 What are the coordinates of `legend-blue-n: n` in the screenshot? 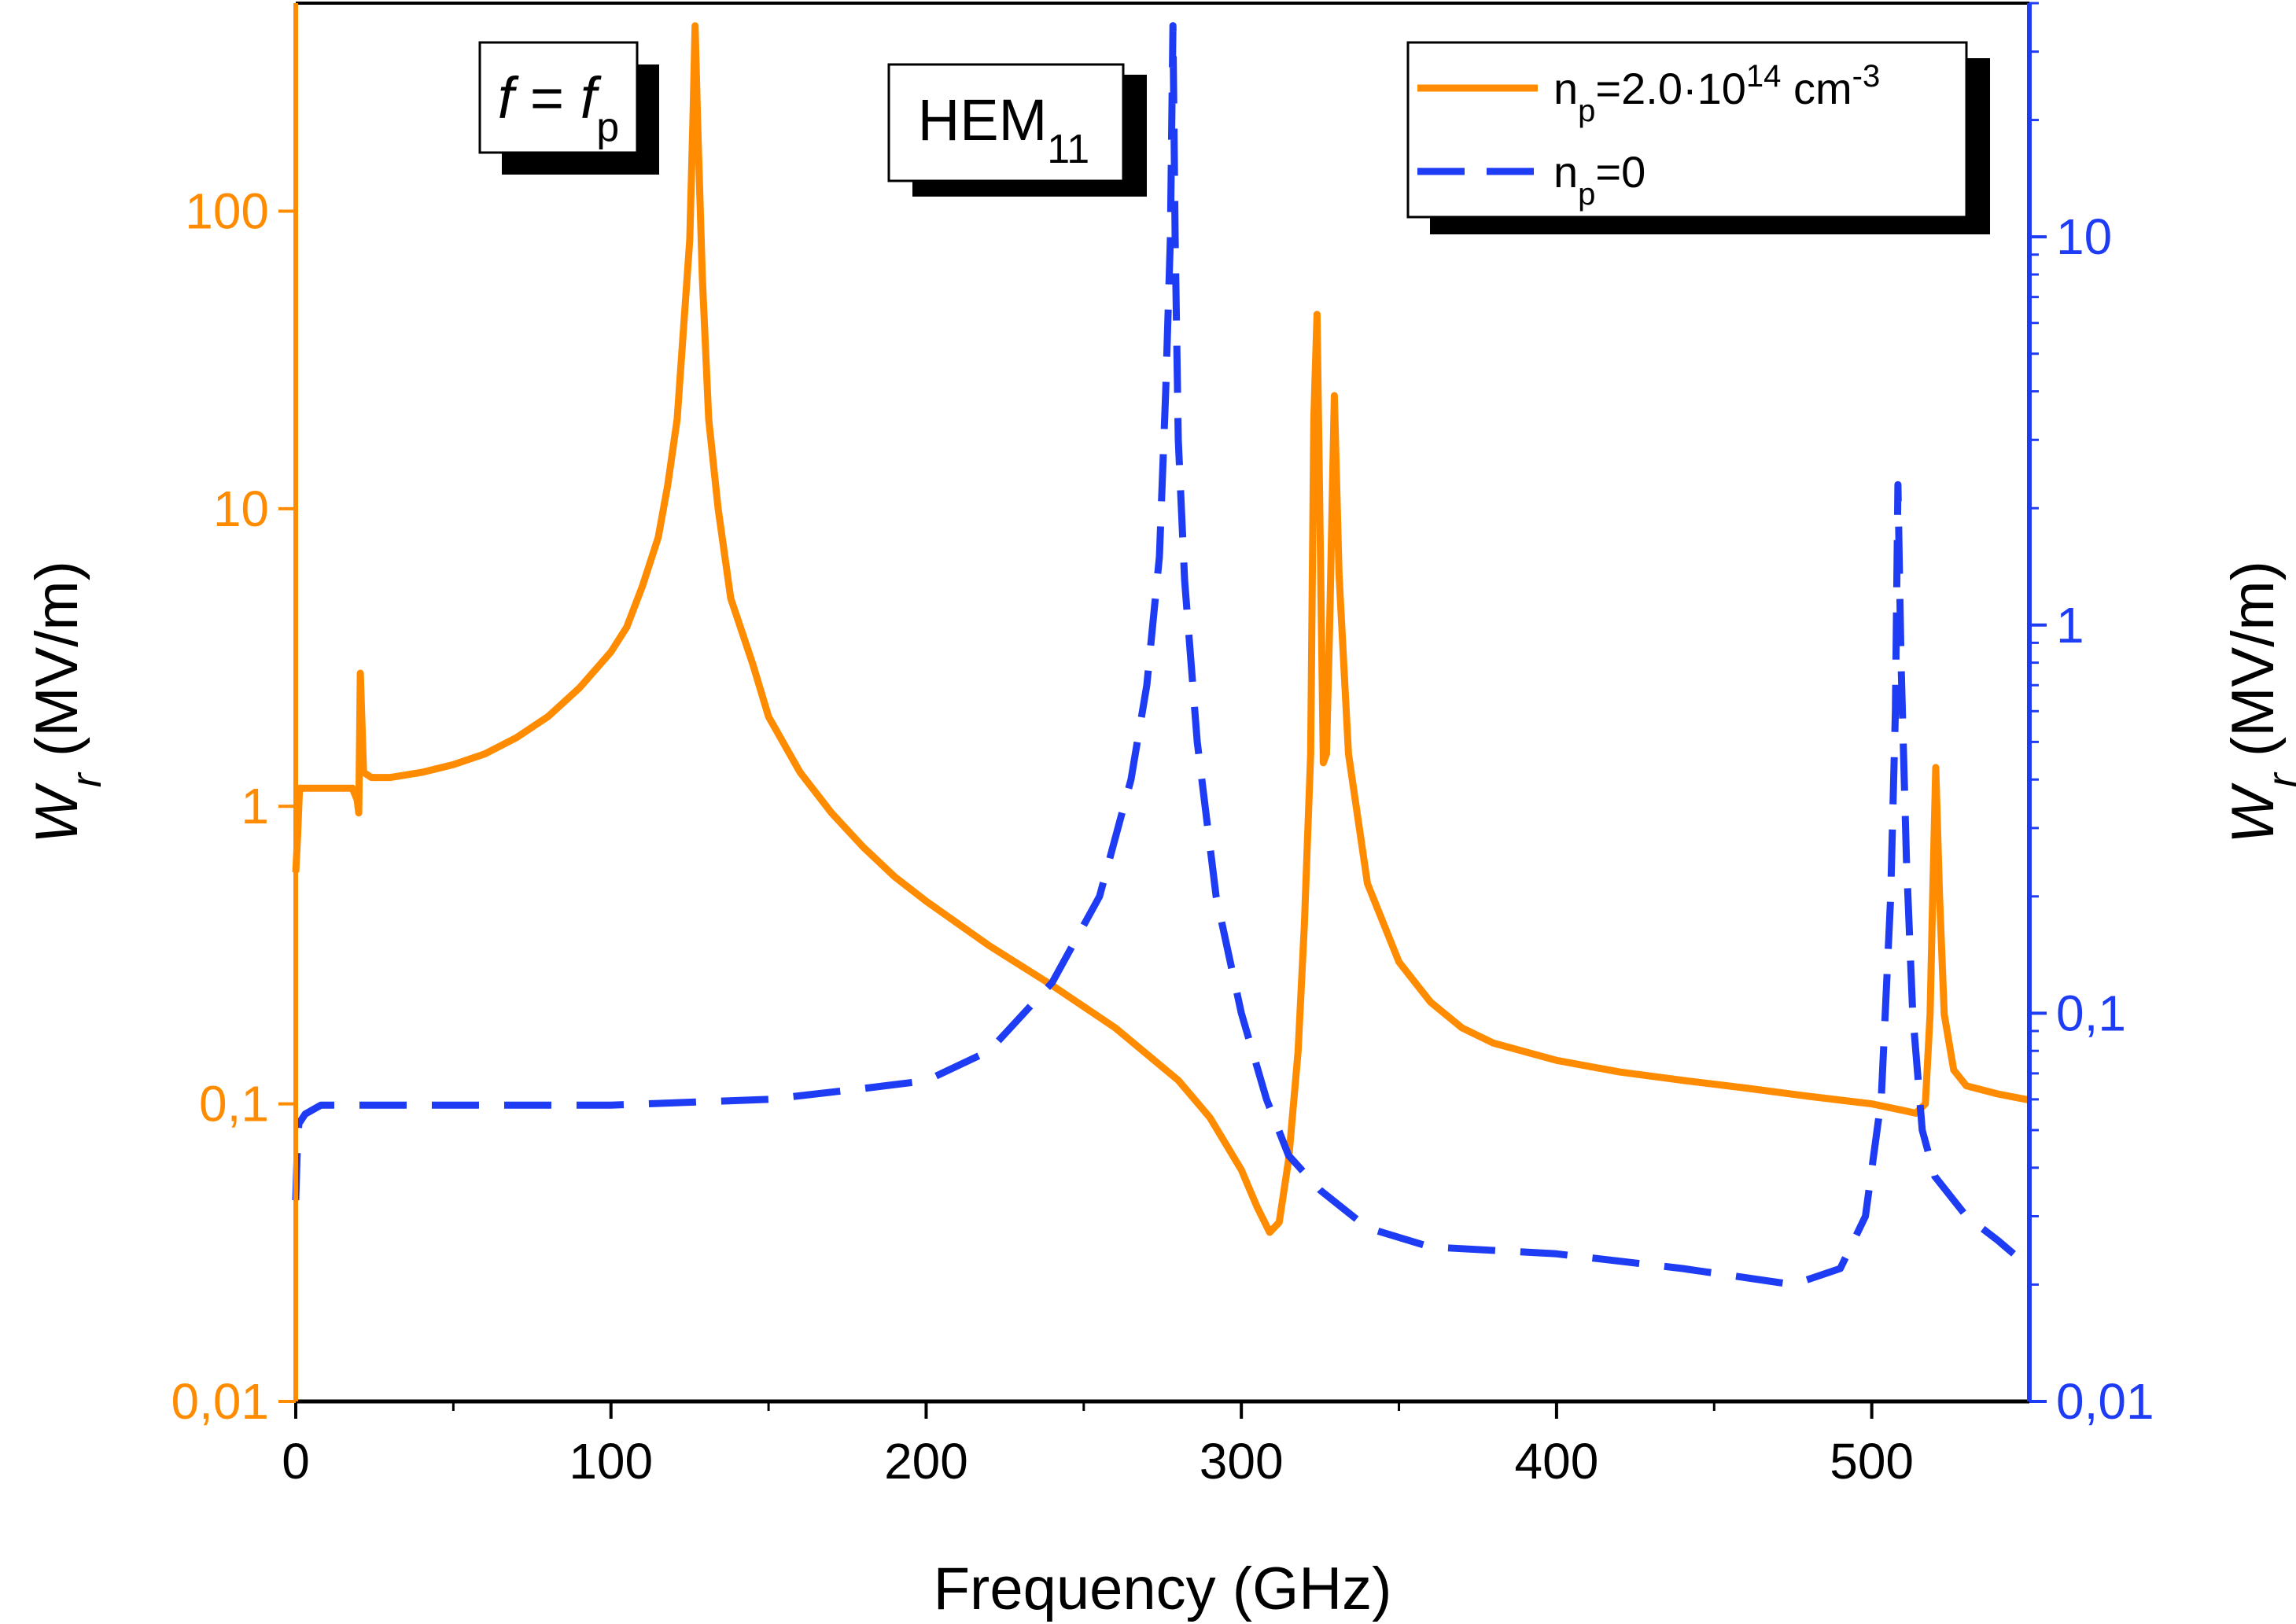 It's located at (1565, 172).